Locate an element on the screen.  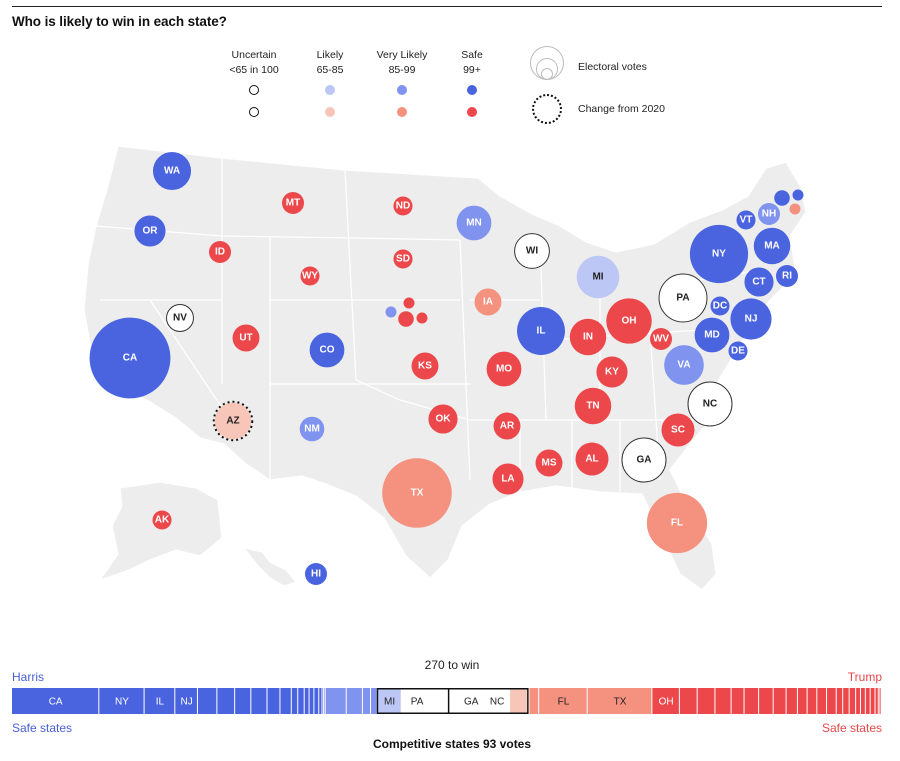
state-circle-id is located at coordinates (220, 252).